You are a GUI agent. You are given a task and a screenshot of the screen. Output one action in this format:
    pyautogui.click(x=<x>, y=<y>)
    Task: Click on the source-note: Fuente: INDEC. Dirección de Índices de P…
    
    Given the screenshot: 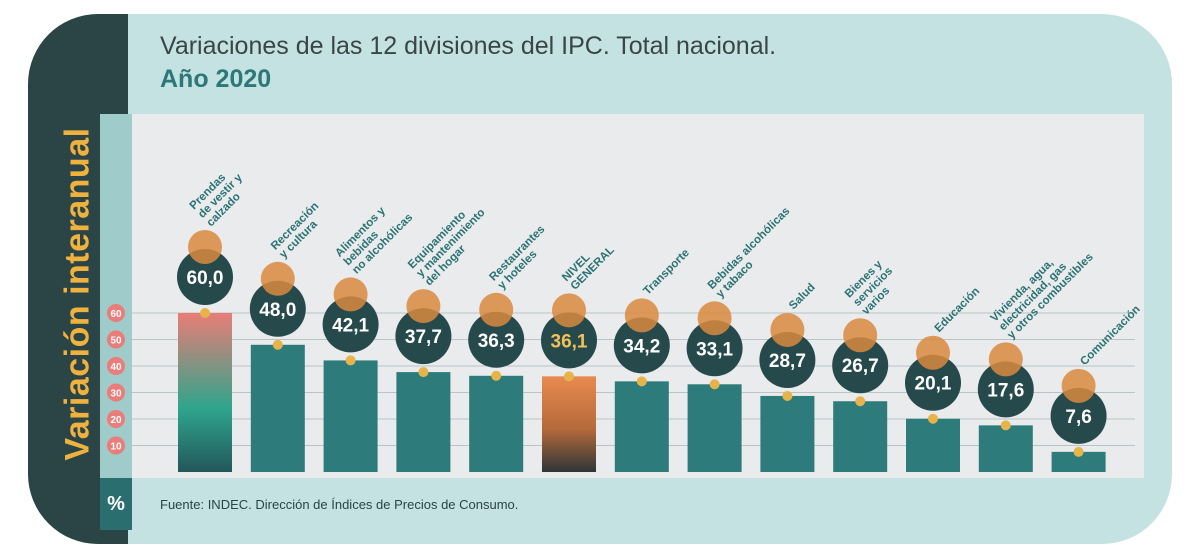 What is the action you would take?
    pyautogui.click(x=339, y=504)
    